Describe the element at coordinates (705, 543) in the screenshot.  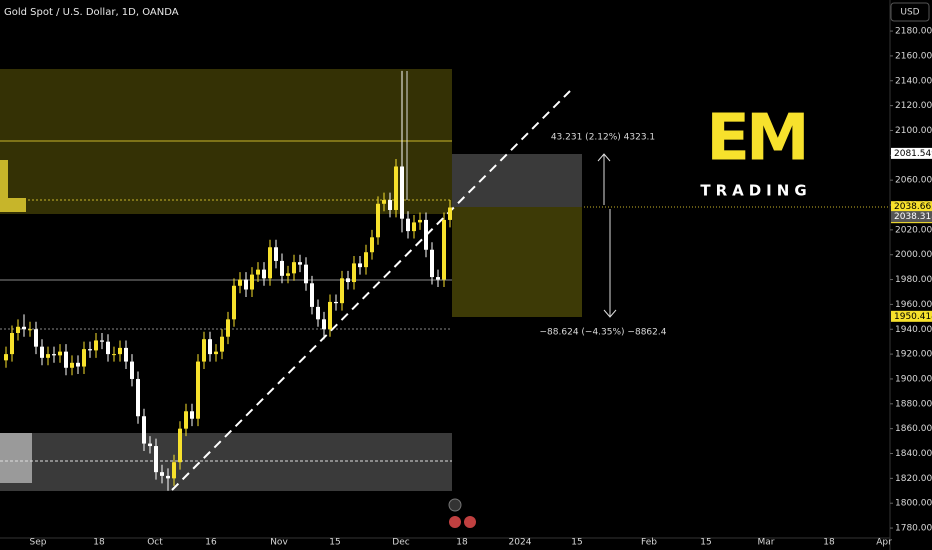
I see `x-tick-label: 15` at that location.